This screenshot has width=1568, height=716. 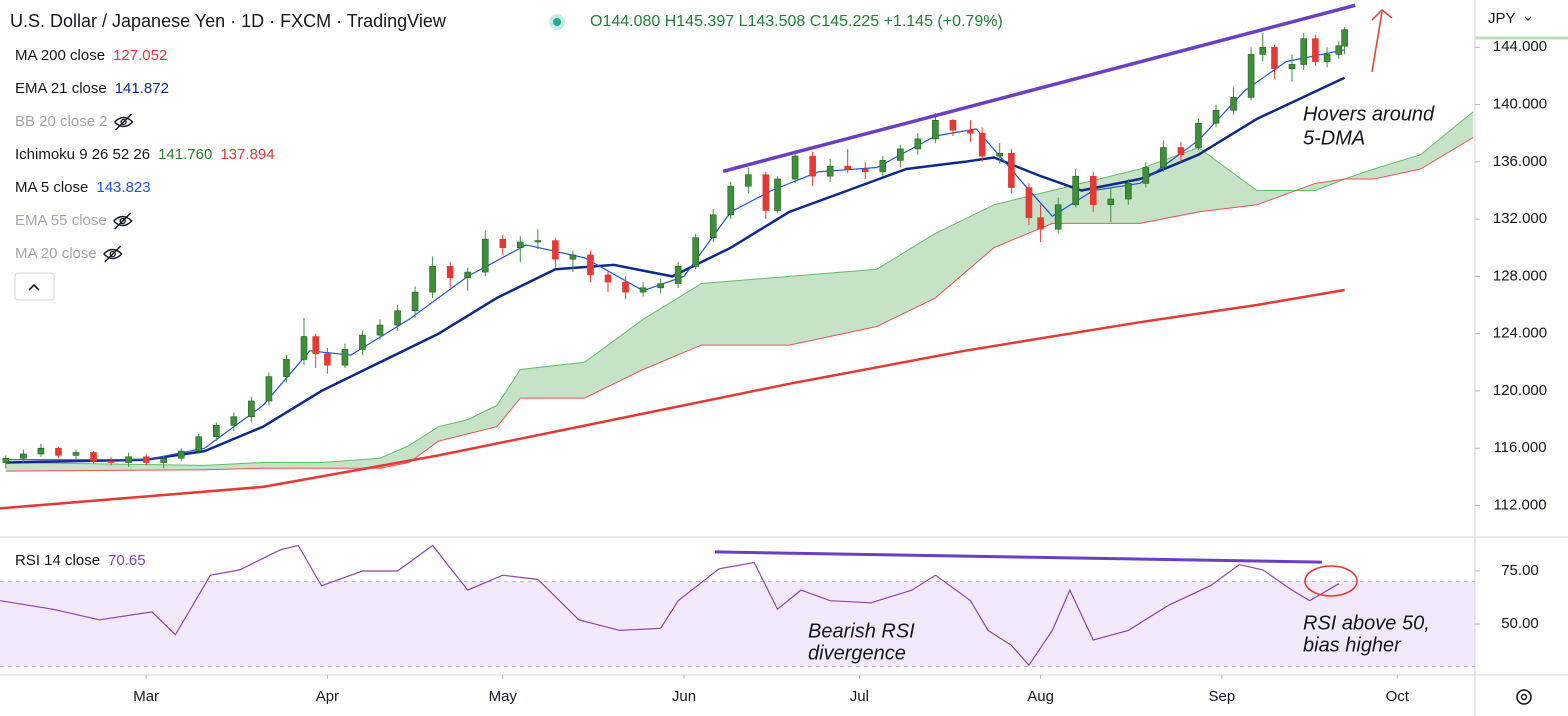 What do you see at coordinates (737, 624) in the screenshot?
I see `rsi-band` at bounding box center [737, 624].